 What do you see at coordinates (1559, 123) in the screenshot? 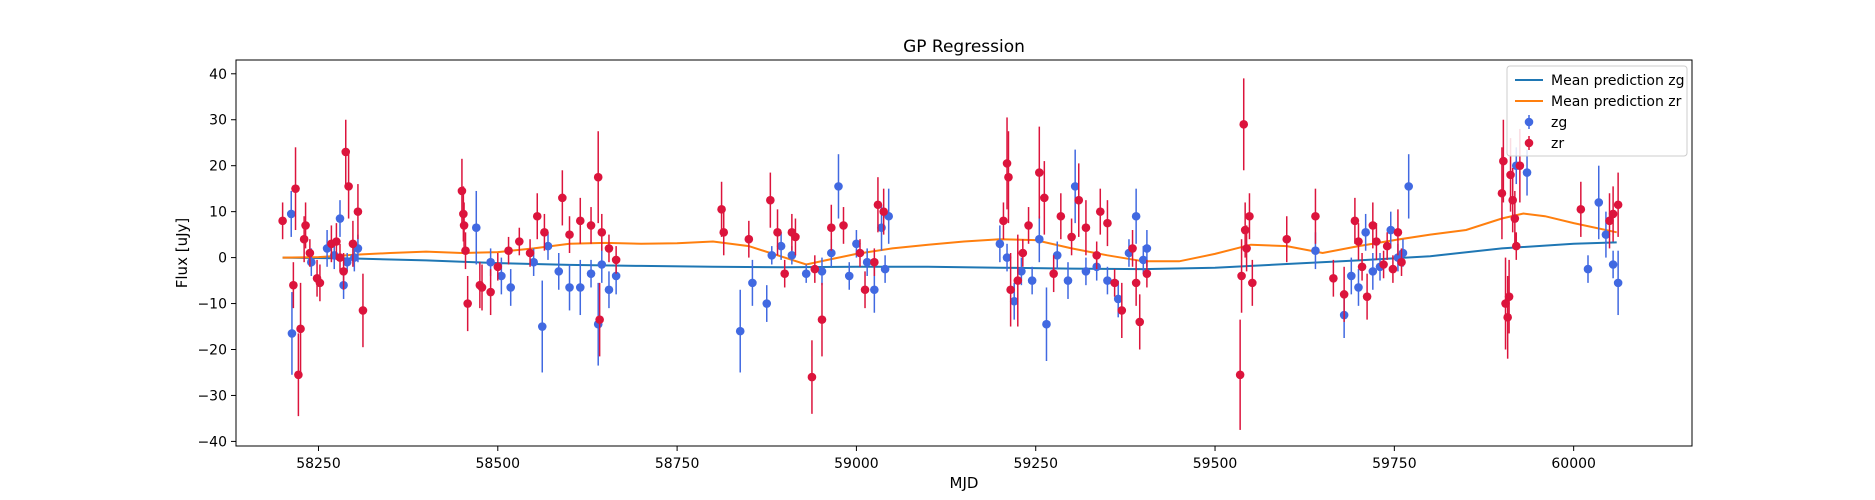
I see `legend-label: zg` at bounding box center [1559, 123].